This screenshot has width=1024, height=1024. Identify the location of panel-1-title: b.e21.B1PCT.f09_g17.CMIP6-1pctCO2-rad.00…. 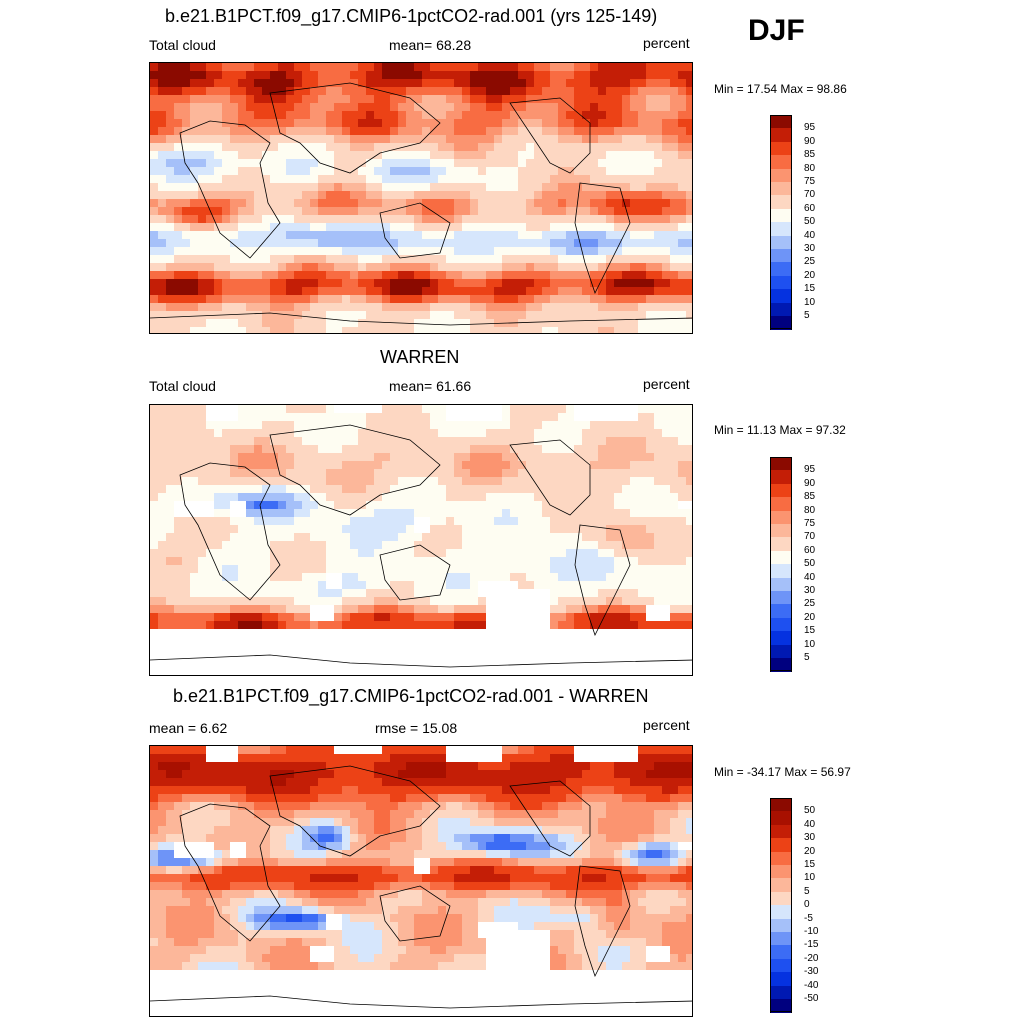
(411, 16).